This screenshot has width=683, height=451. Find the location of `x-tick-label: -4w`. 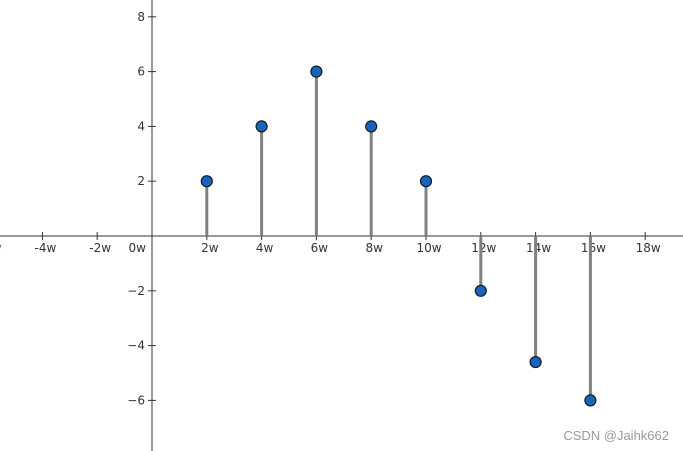

x-tick-label: -4w is located at coordinates (46, 248).